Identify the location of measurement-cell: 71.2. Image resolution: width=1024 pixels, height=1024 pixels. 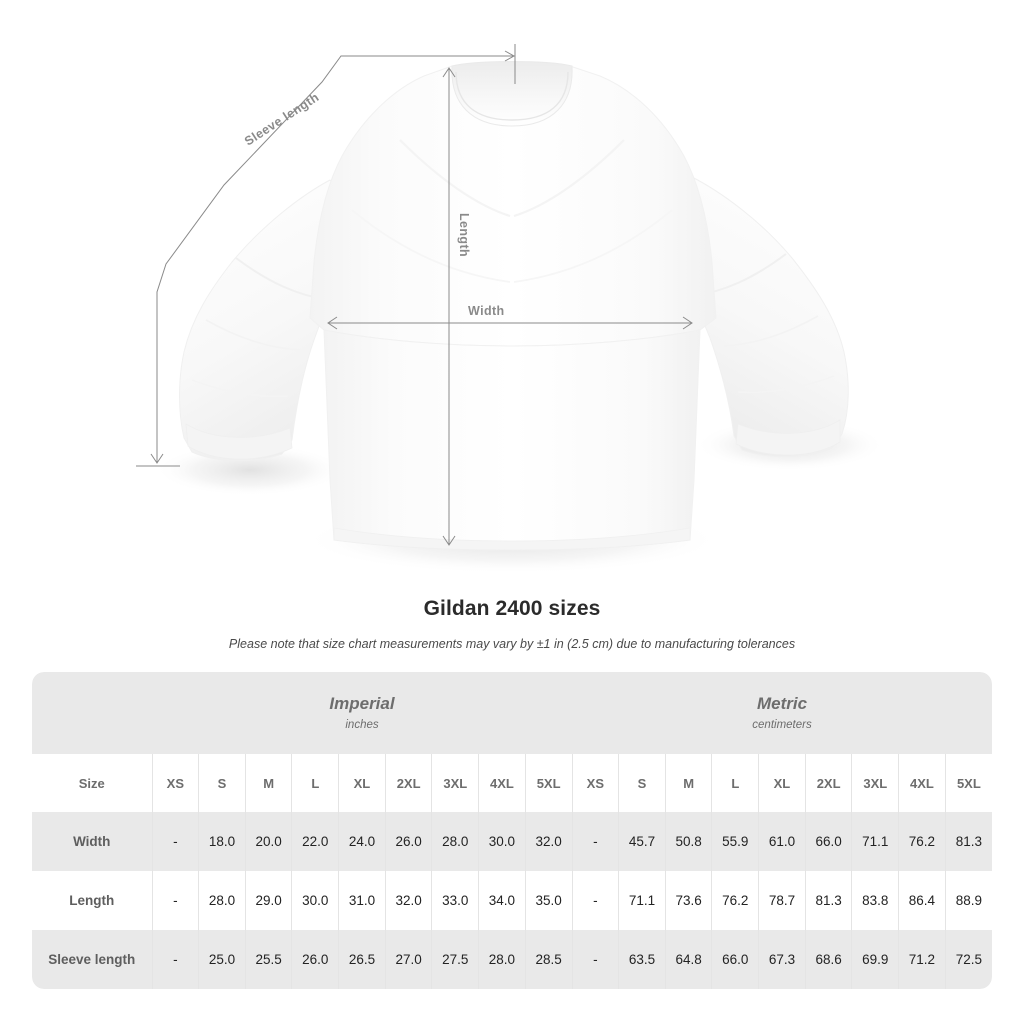
(922, 959).